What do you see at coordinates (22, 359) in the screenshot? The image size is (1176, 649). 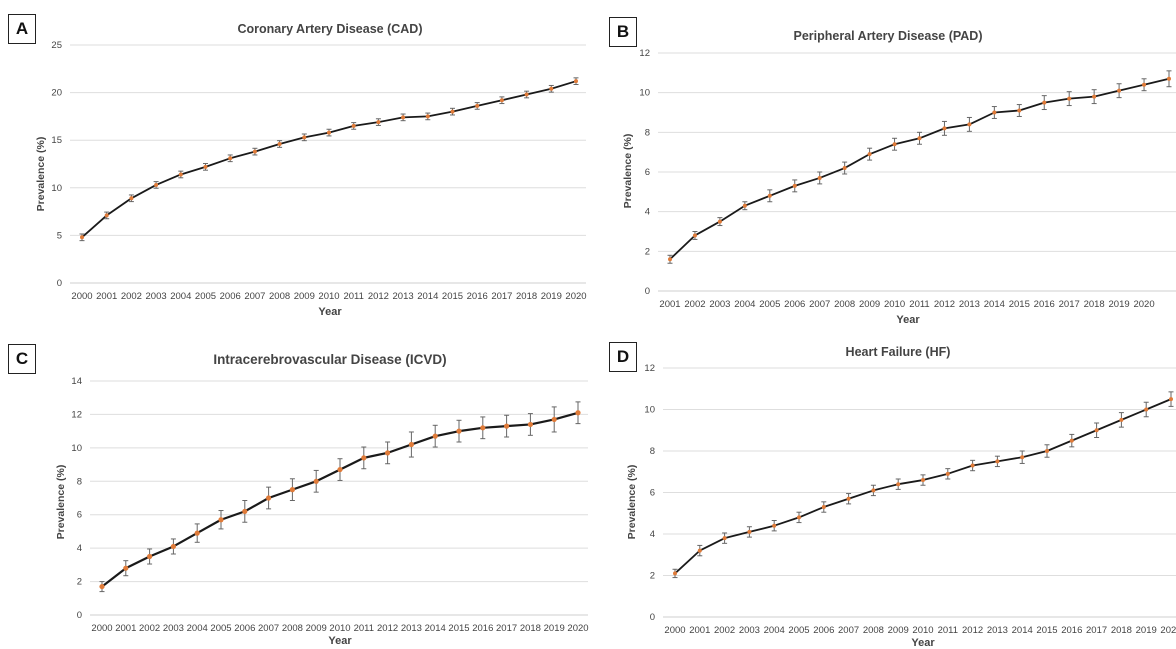 I see `panel-letter: C` at bounding box center [22, 359].